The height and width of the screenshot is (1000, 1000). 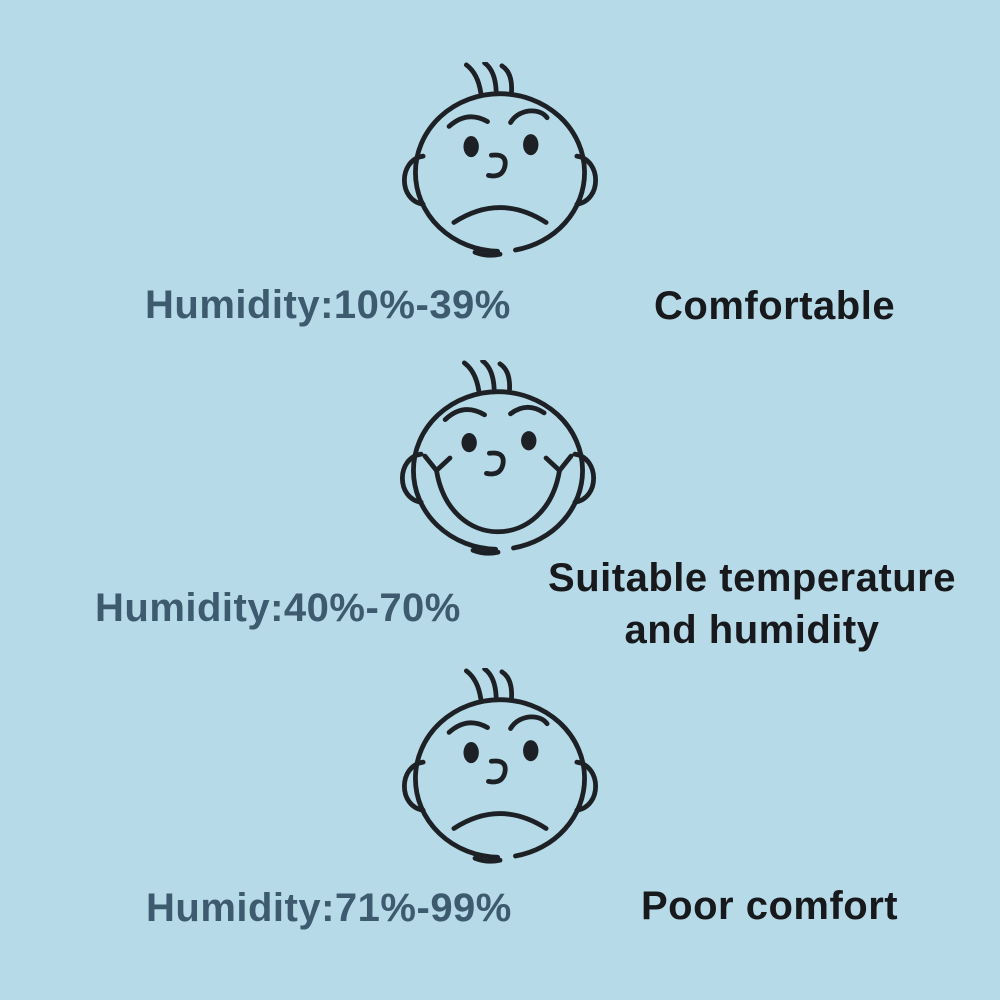 I want to click on humidity-range-label: Humidity:71%-99%, so click(x=329, y=908).